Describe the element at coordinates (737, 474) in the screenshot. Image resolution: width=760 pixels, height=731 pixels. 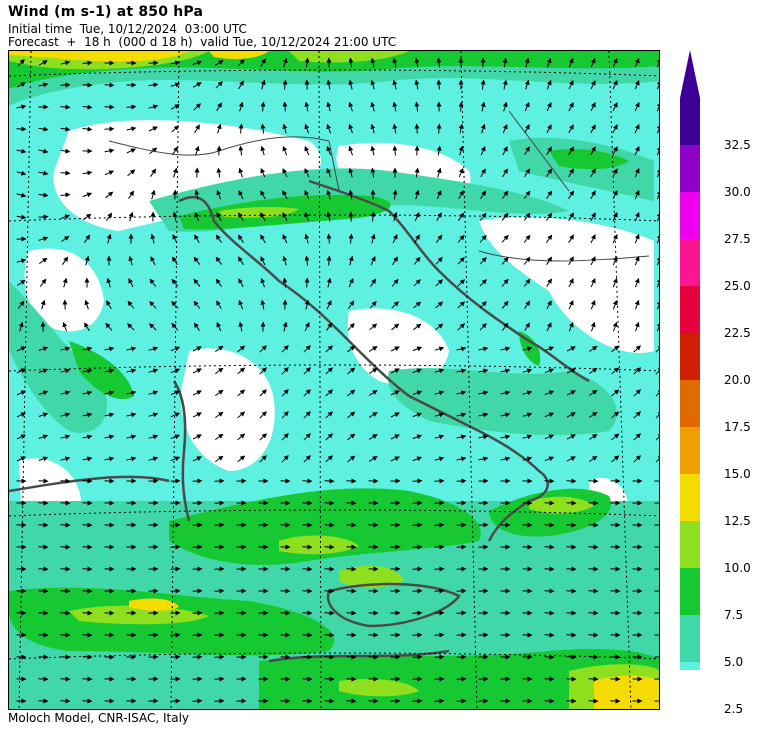
I see `colorbar-tick-label: 15.0` at that location.